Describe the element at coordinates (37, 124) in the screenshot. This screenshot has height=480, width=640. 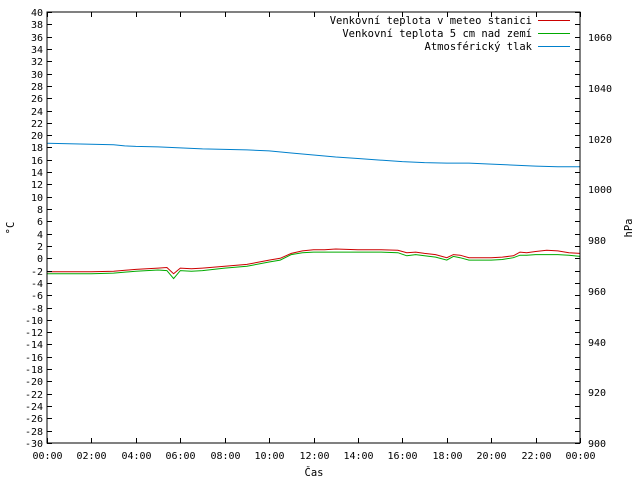
I see `y-tick-label: 22` at that location.